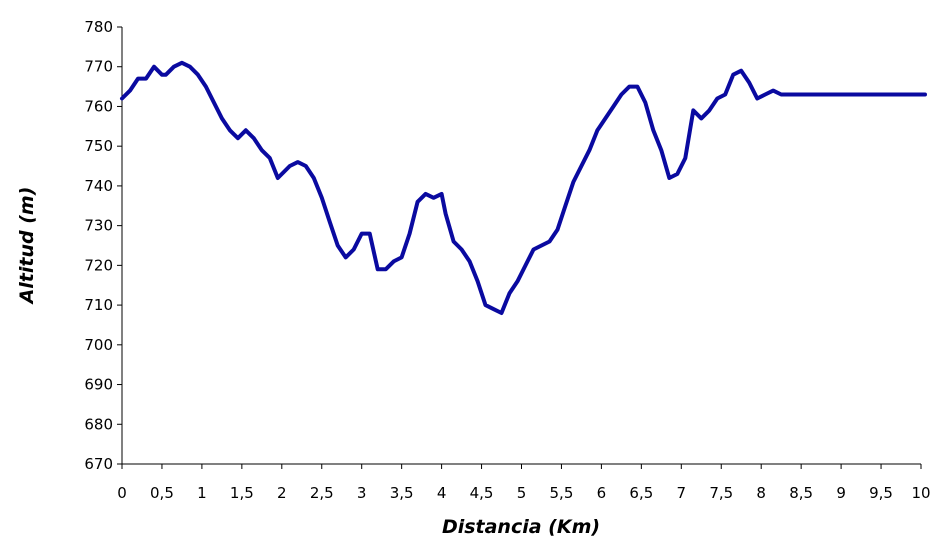 This screenshot has width=940, height=545. I want to click on x-tick-label: 4,5, so click(482, 493).